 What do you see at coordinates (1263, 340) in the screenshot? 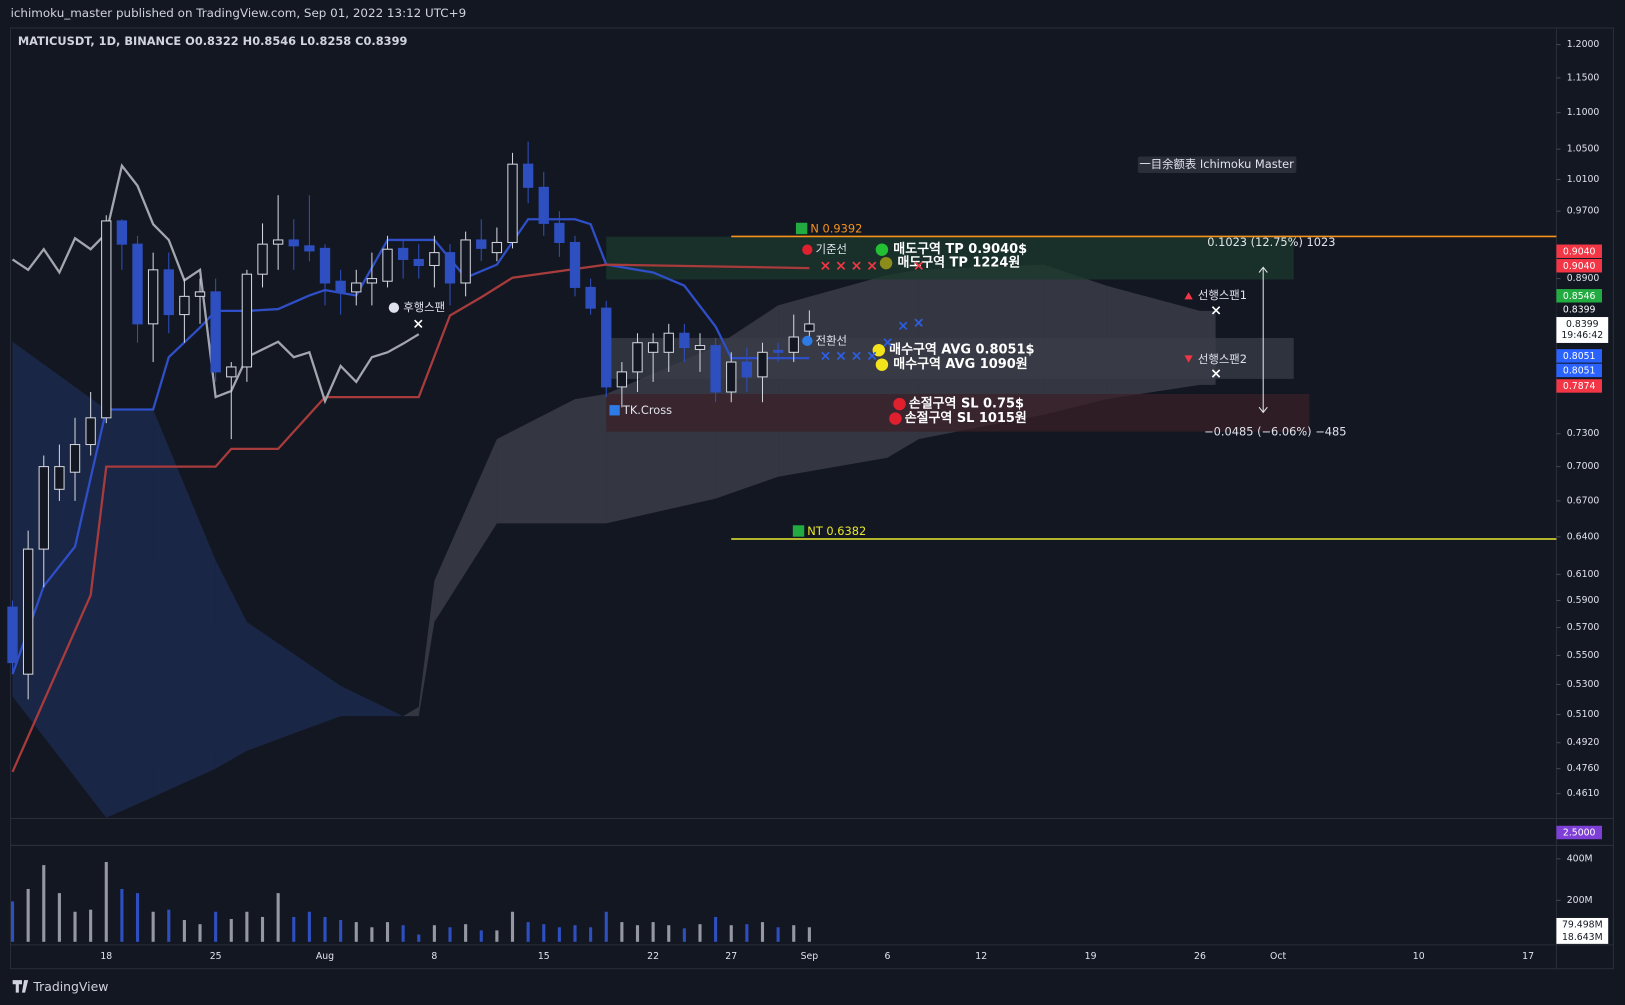
I see `range-arrow` at bounding box center [1263, 340].